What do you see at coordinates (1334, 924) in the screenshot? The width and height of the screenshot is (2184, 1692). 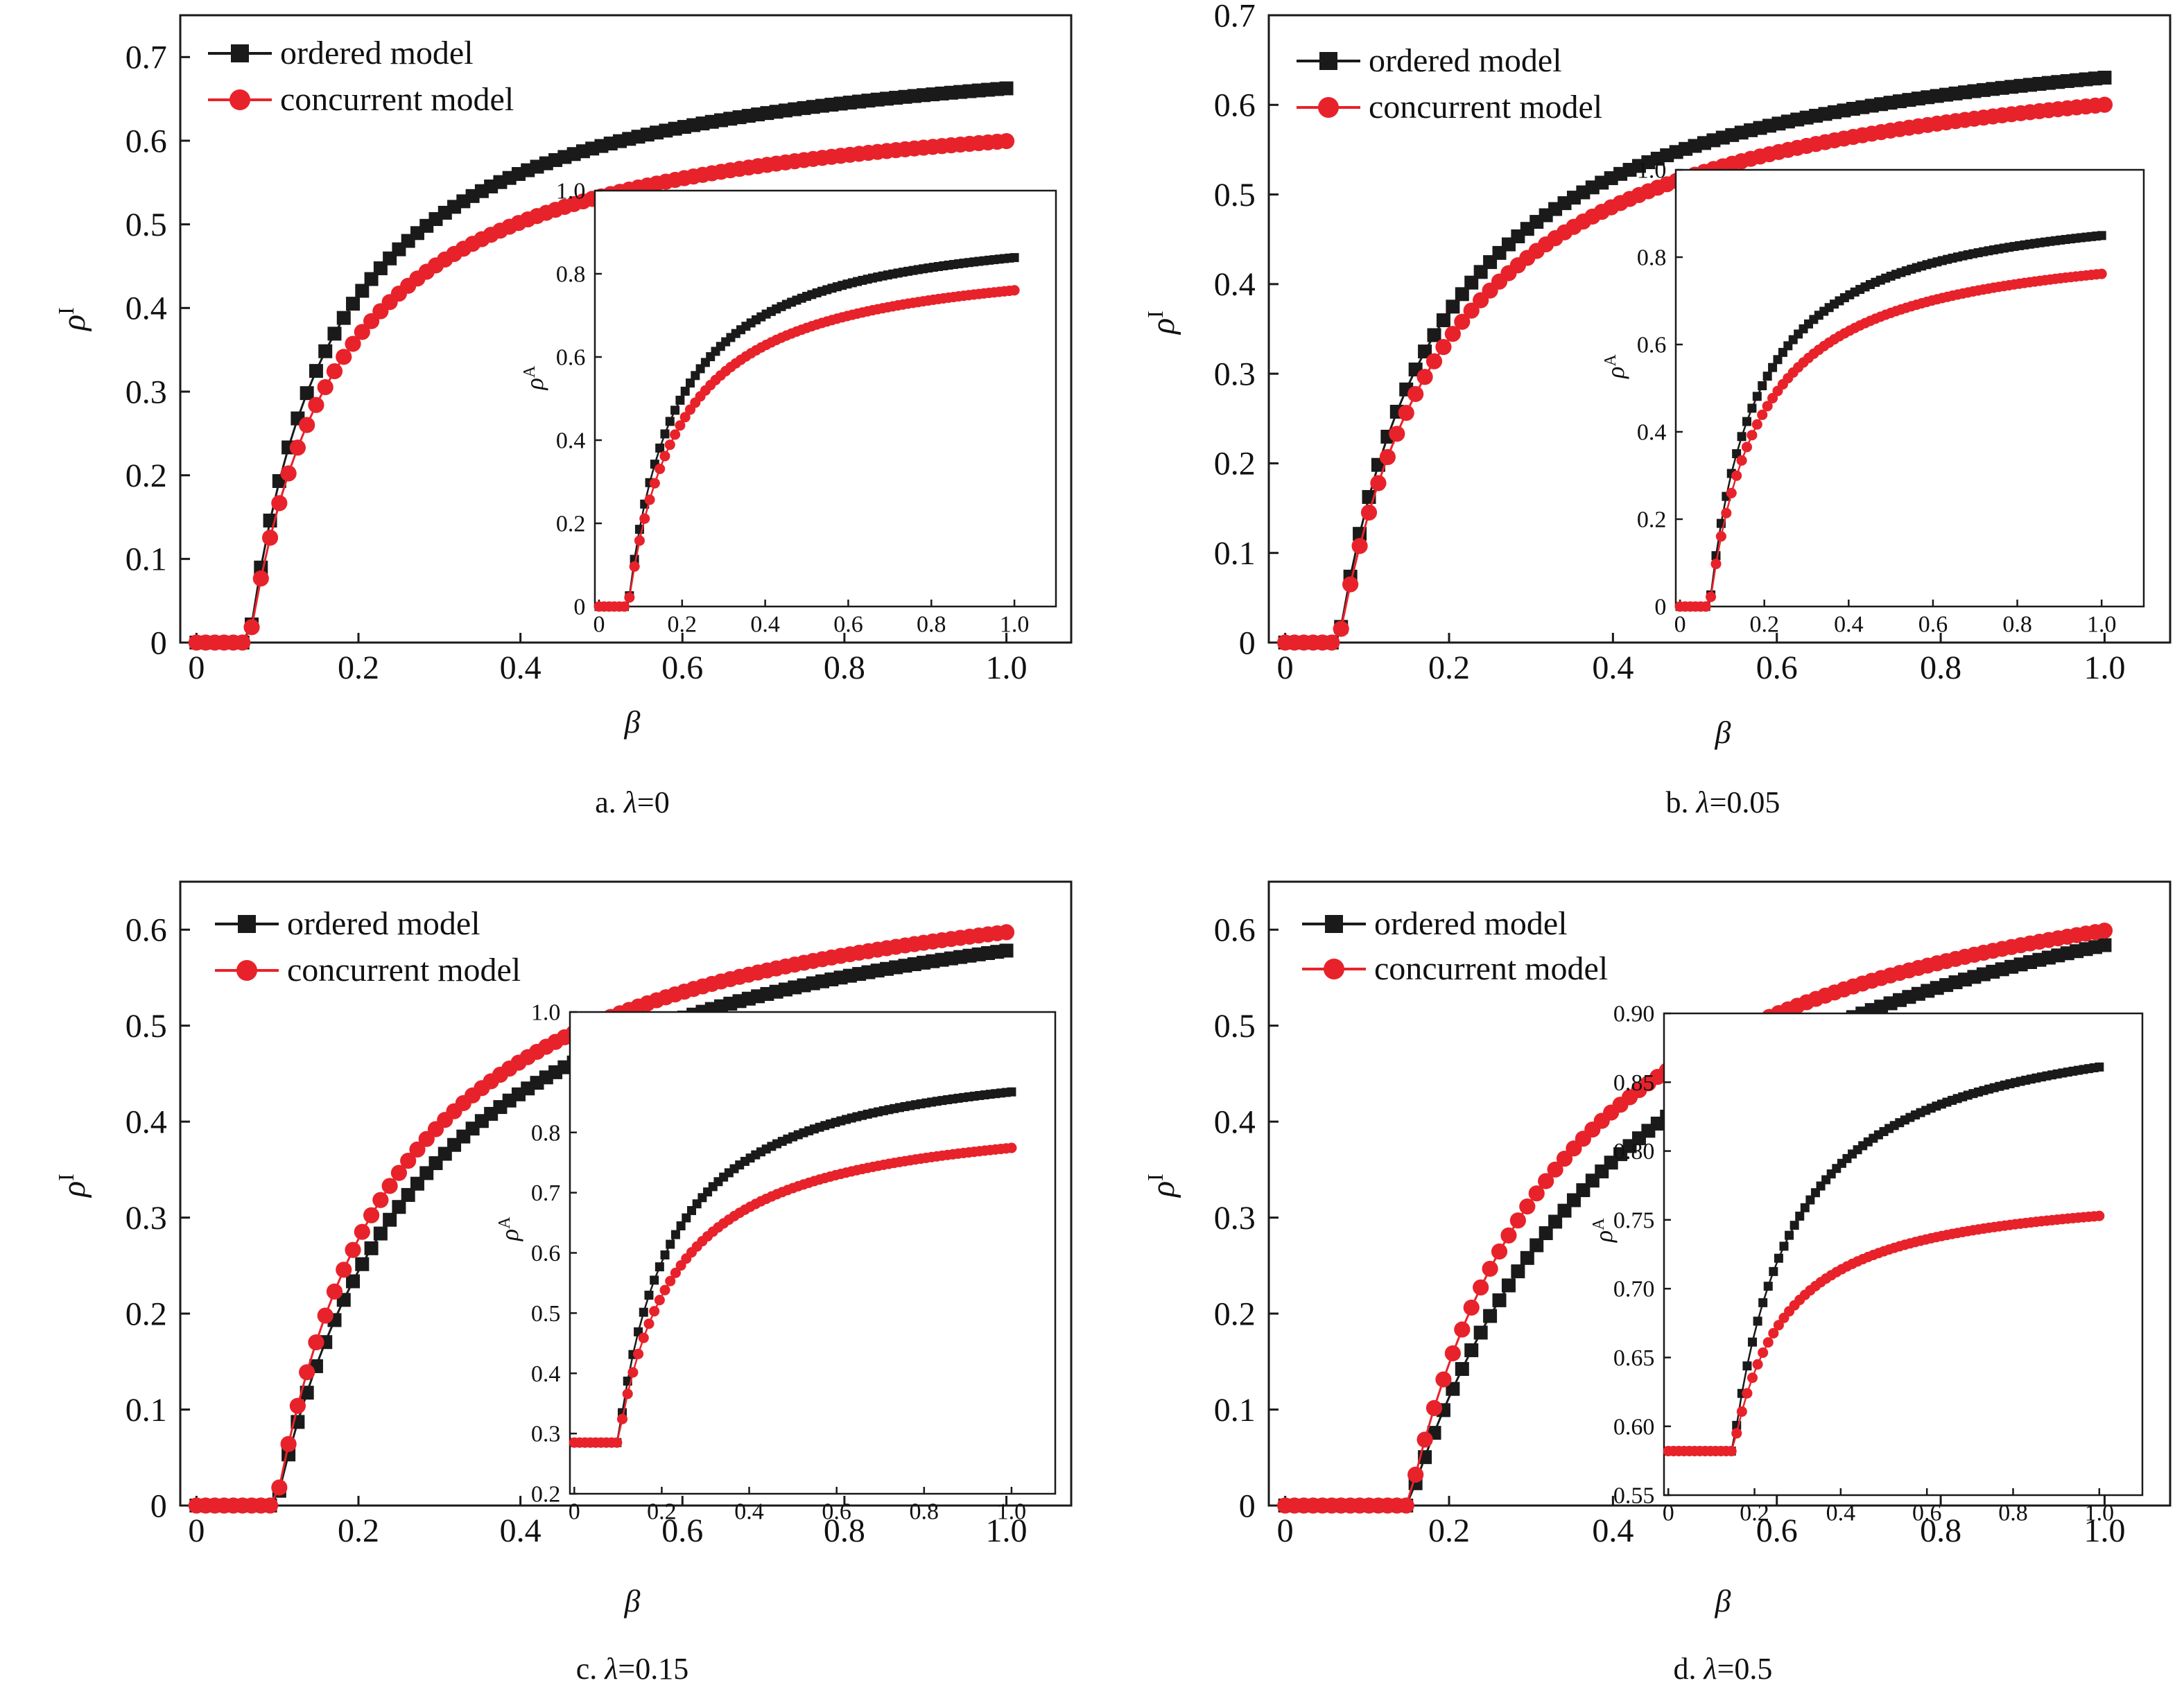 I see `legend-marker-ordered` at bounding box center [1334, 924].